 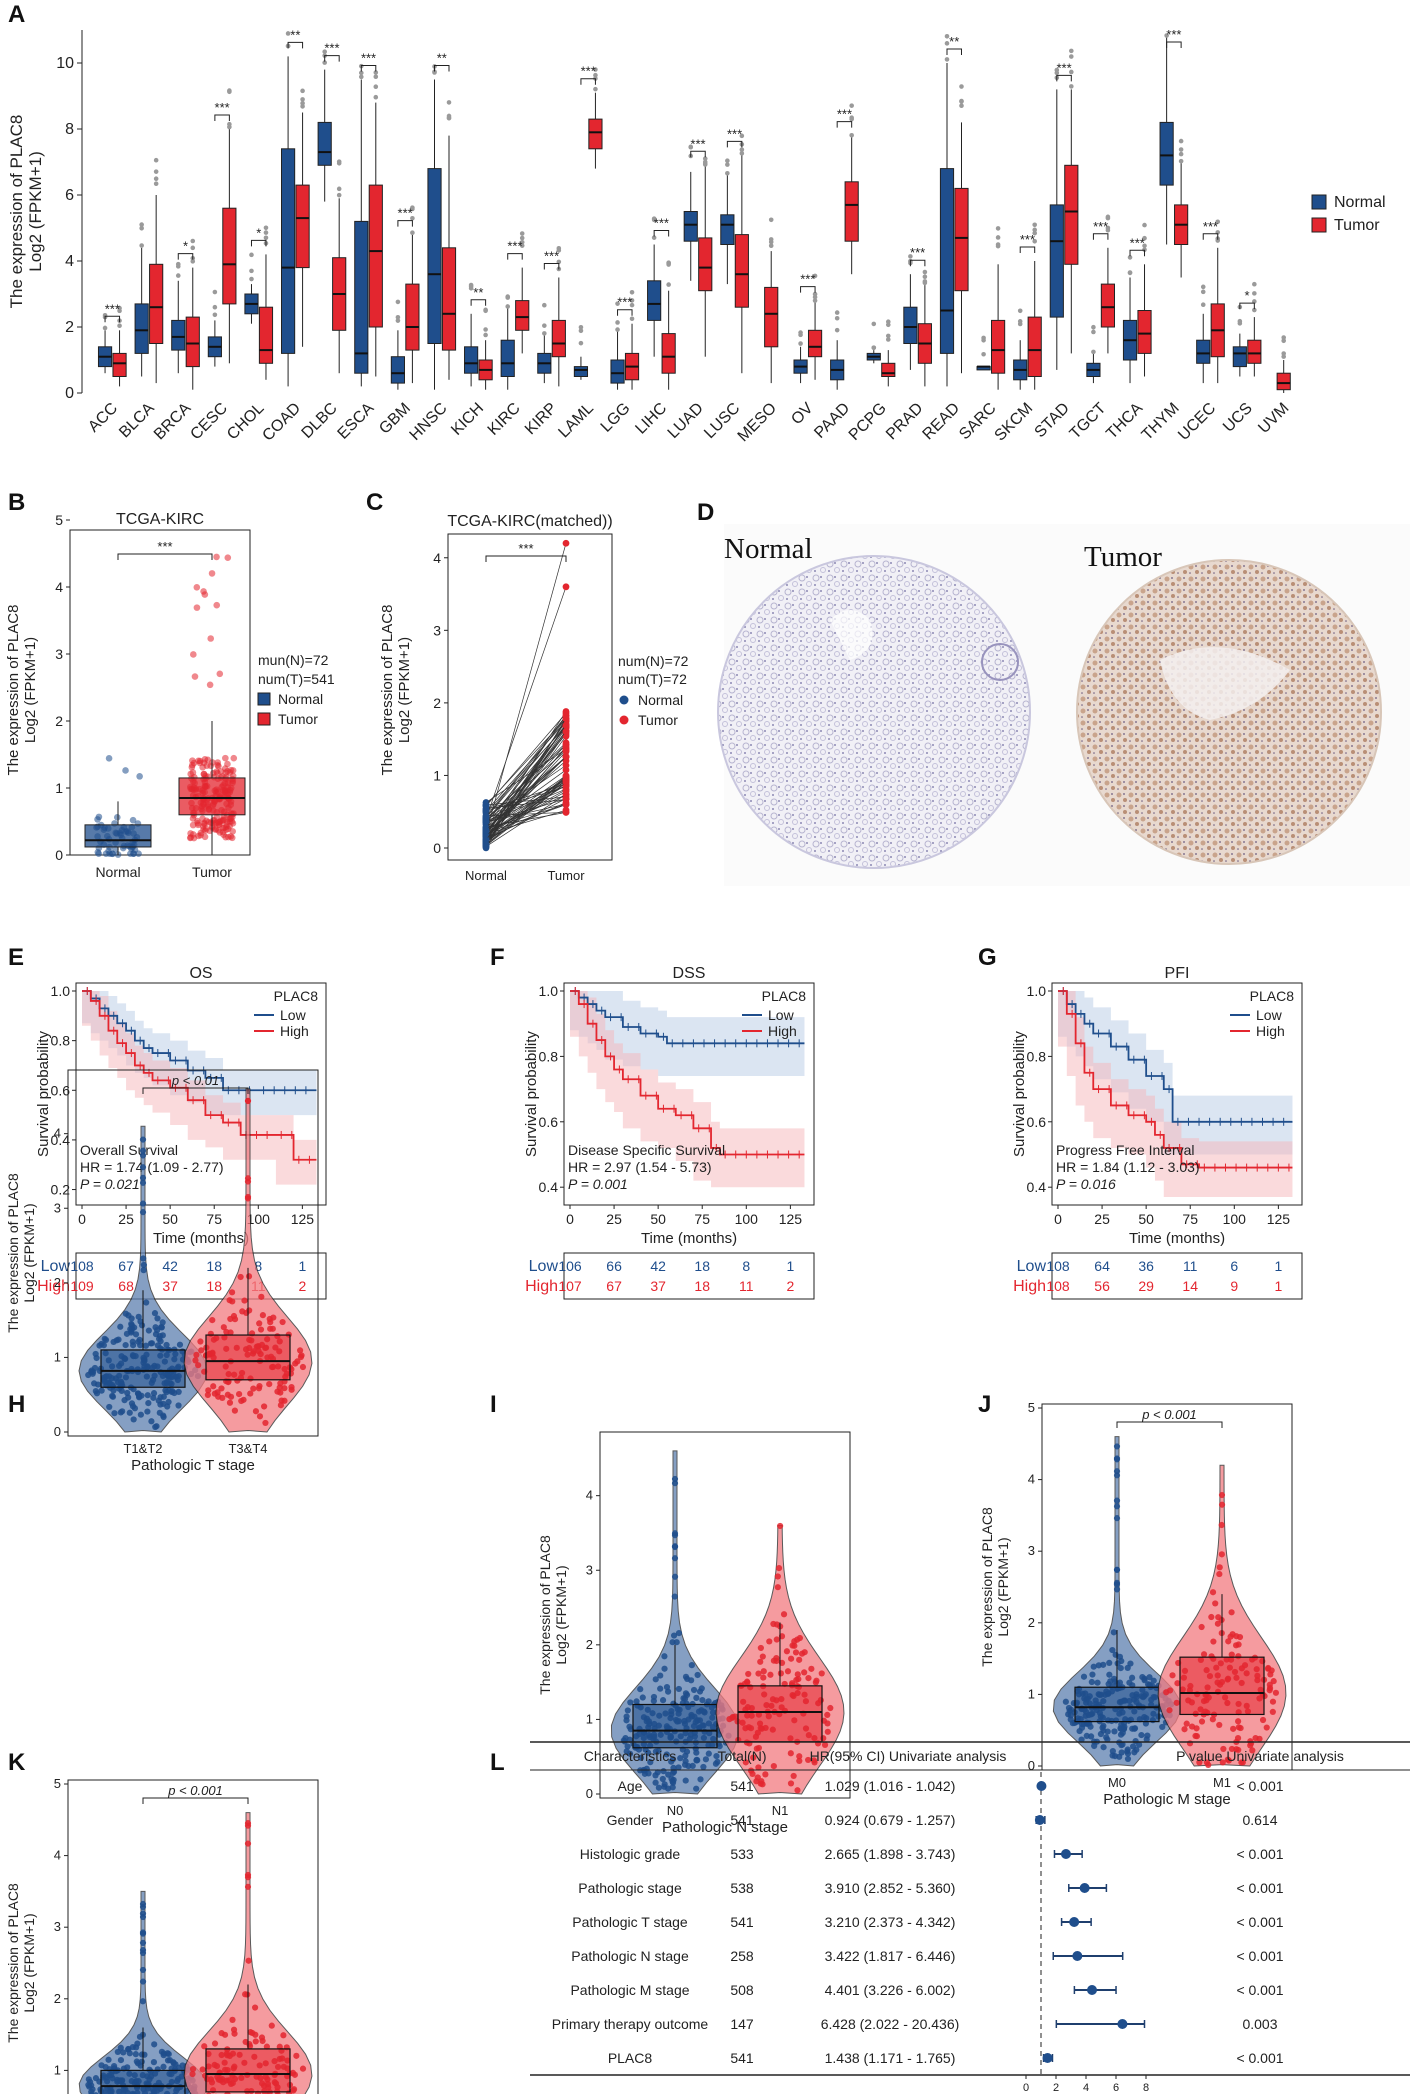 I want to click on box-normal, so click(x=118, y=836).